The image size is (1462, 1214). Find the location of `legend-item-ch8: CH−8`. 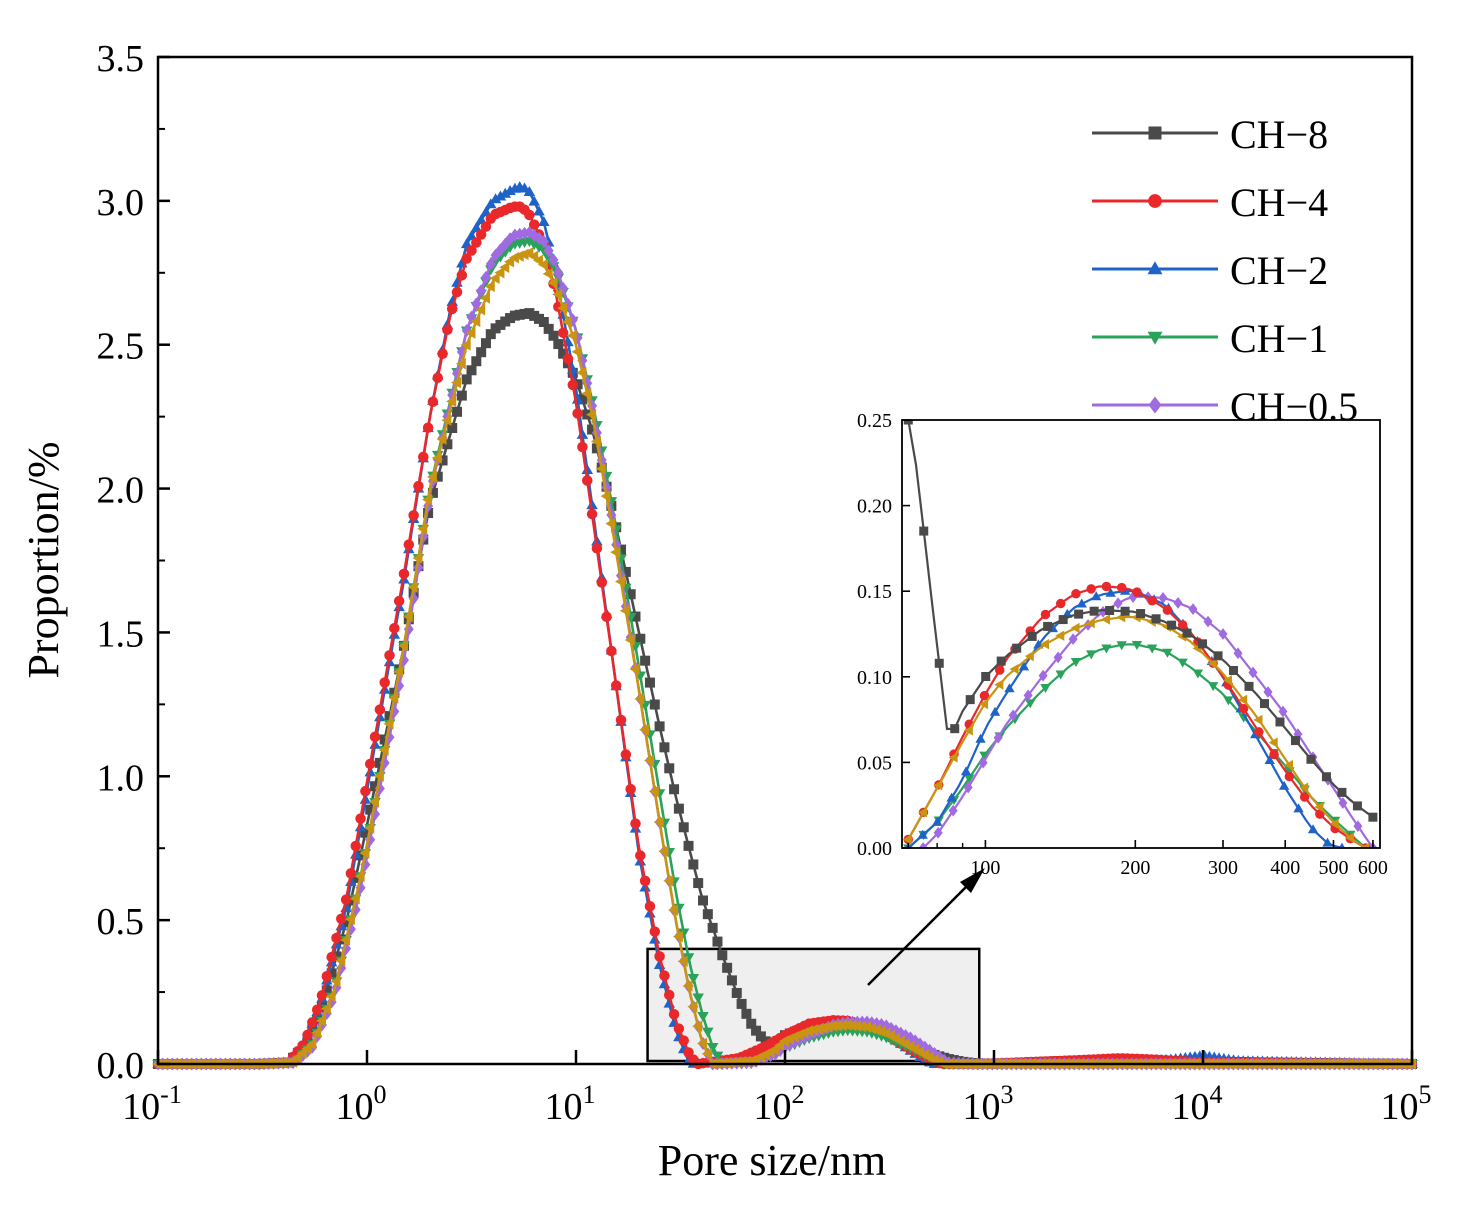

legend-item-ch8: CH−8 is located at coordinates (1210, 134).